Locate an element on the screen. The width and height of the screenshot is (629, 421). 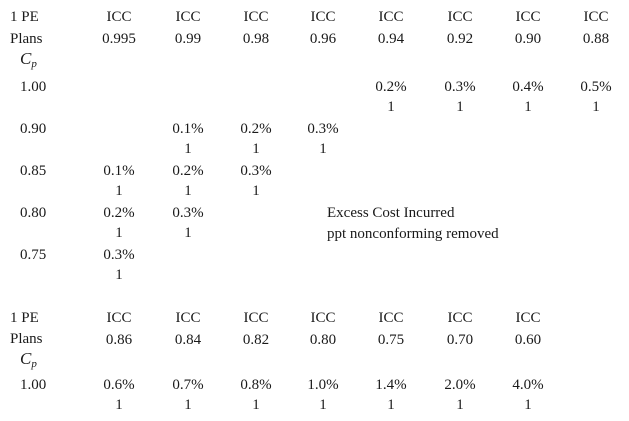
cp-row-label: 0.90 is located at coordinates (33, 129).